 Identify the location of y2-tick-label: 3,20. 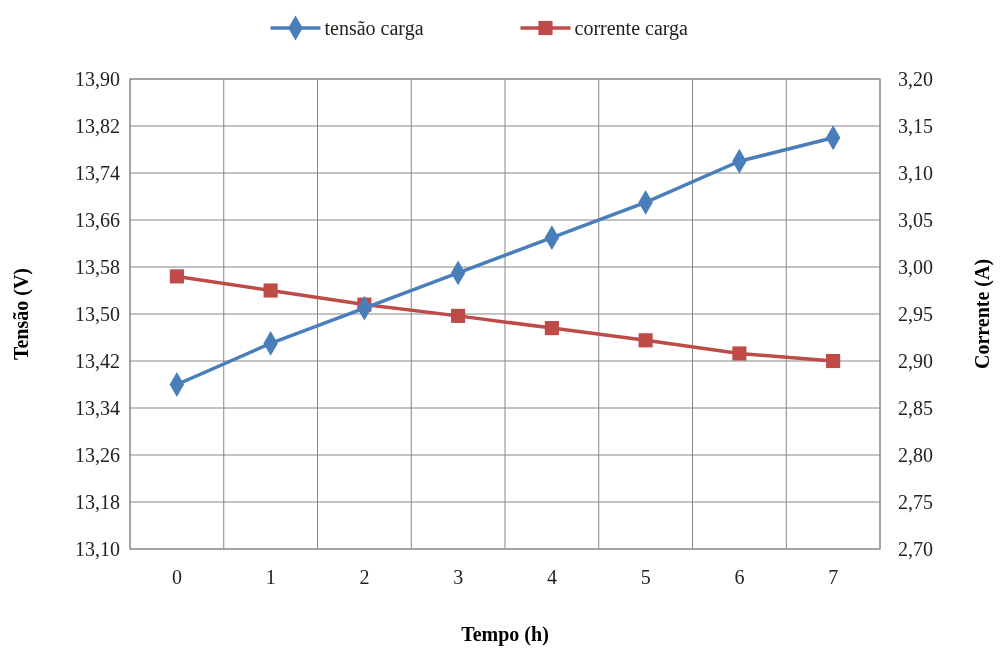
(915, 79).